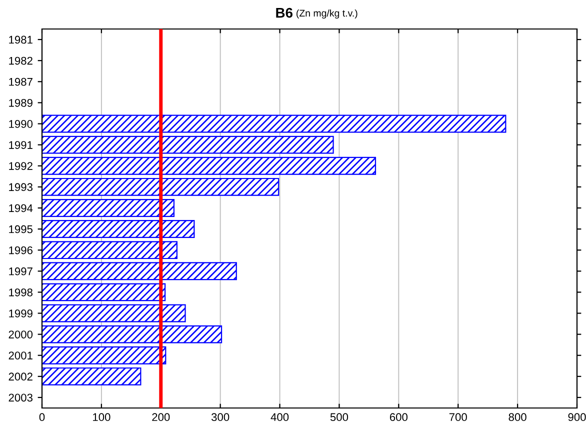 This screenshot has height=425, width=586. What do you see at coordinates (20, 187) in the screenshot?
I see `y-tick-label: 1993` at bounding box center [20, 187].